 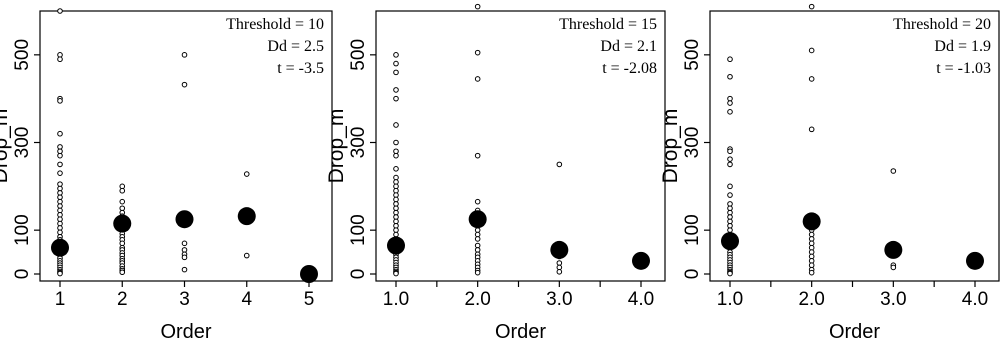 What do you see at coordinates (122, 299) in the screenshot?
I see `x-tick-label: 2` at bounding box center [122, 299].